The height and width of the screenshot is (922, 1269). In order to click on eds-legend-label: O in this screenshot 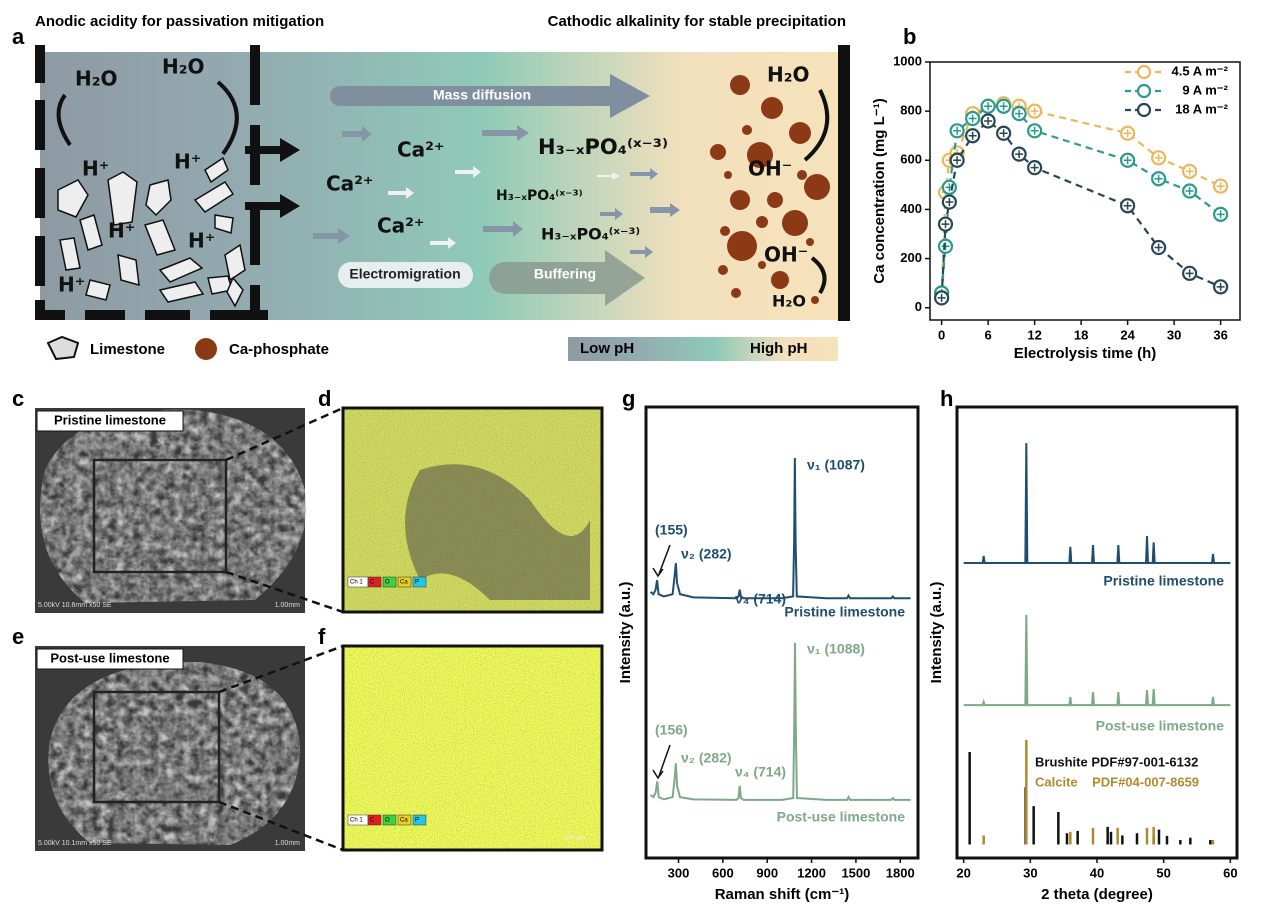, I will do `click(387, 583)`.